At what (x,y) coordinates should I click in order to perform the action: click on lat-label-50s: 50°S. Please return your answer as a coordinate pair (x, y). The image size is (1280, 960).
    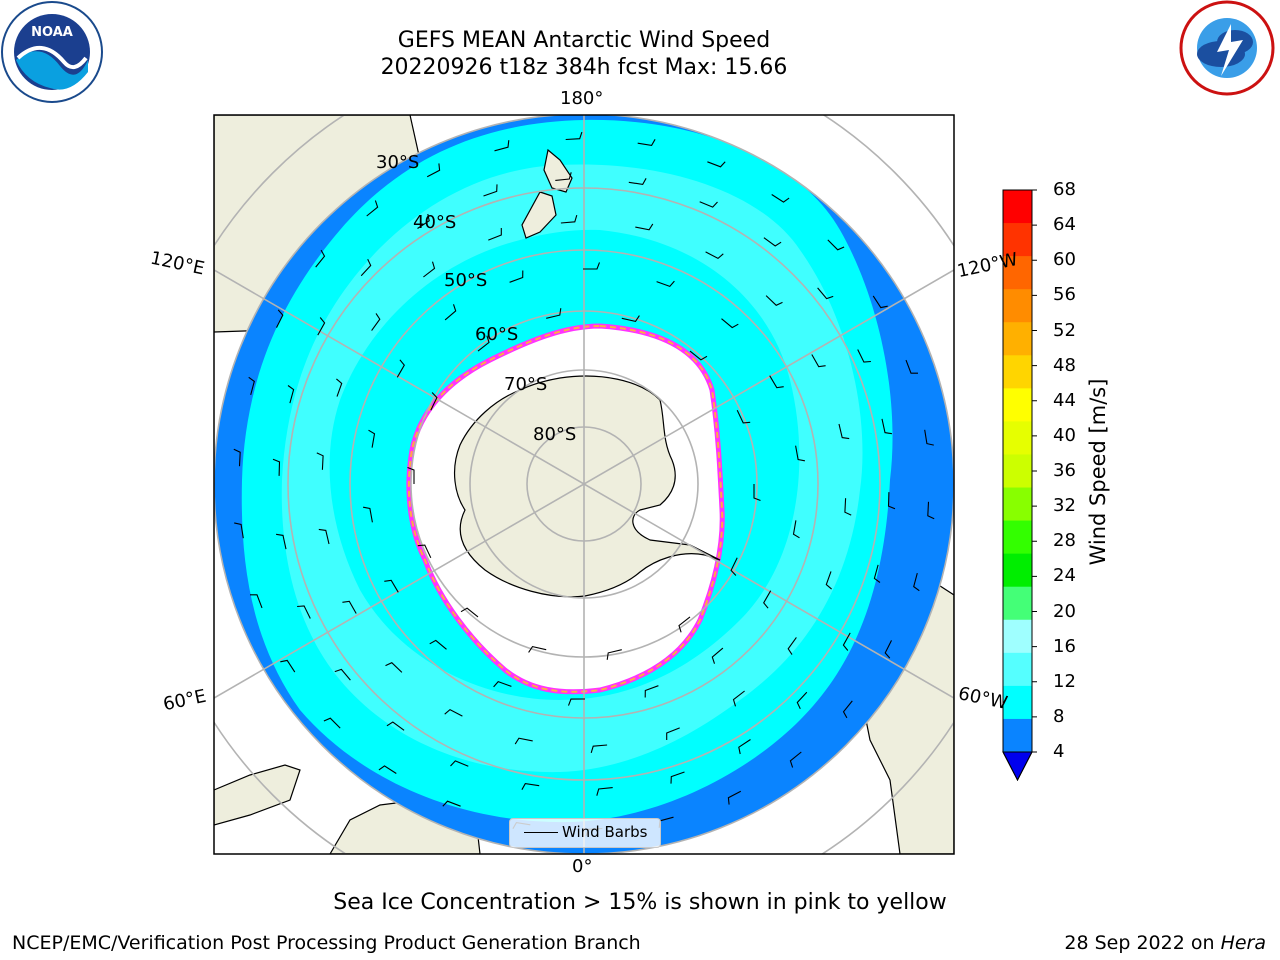
    Looking at the image, I should click on (466, 280).